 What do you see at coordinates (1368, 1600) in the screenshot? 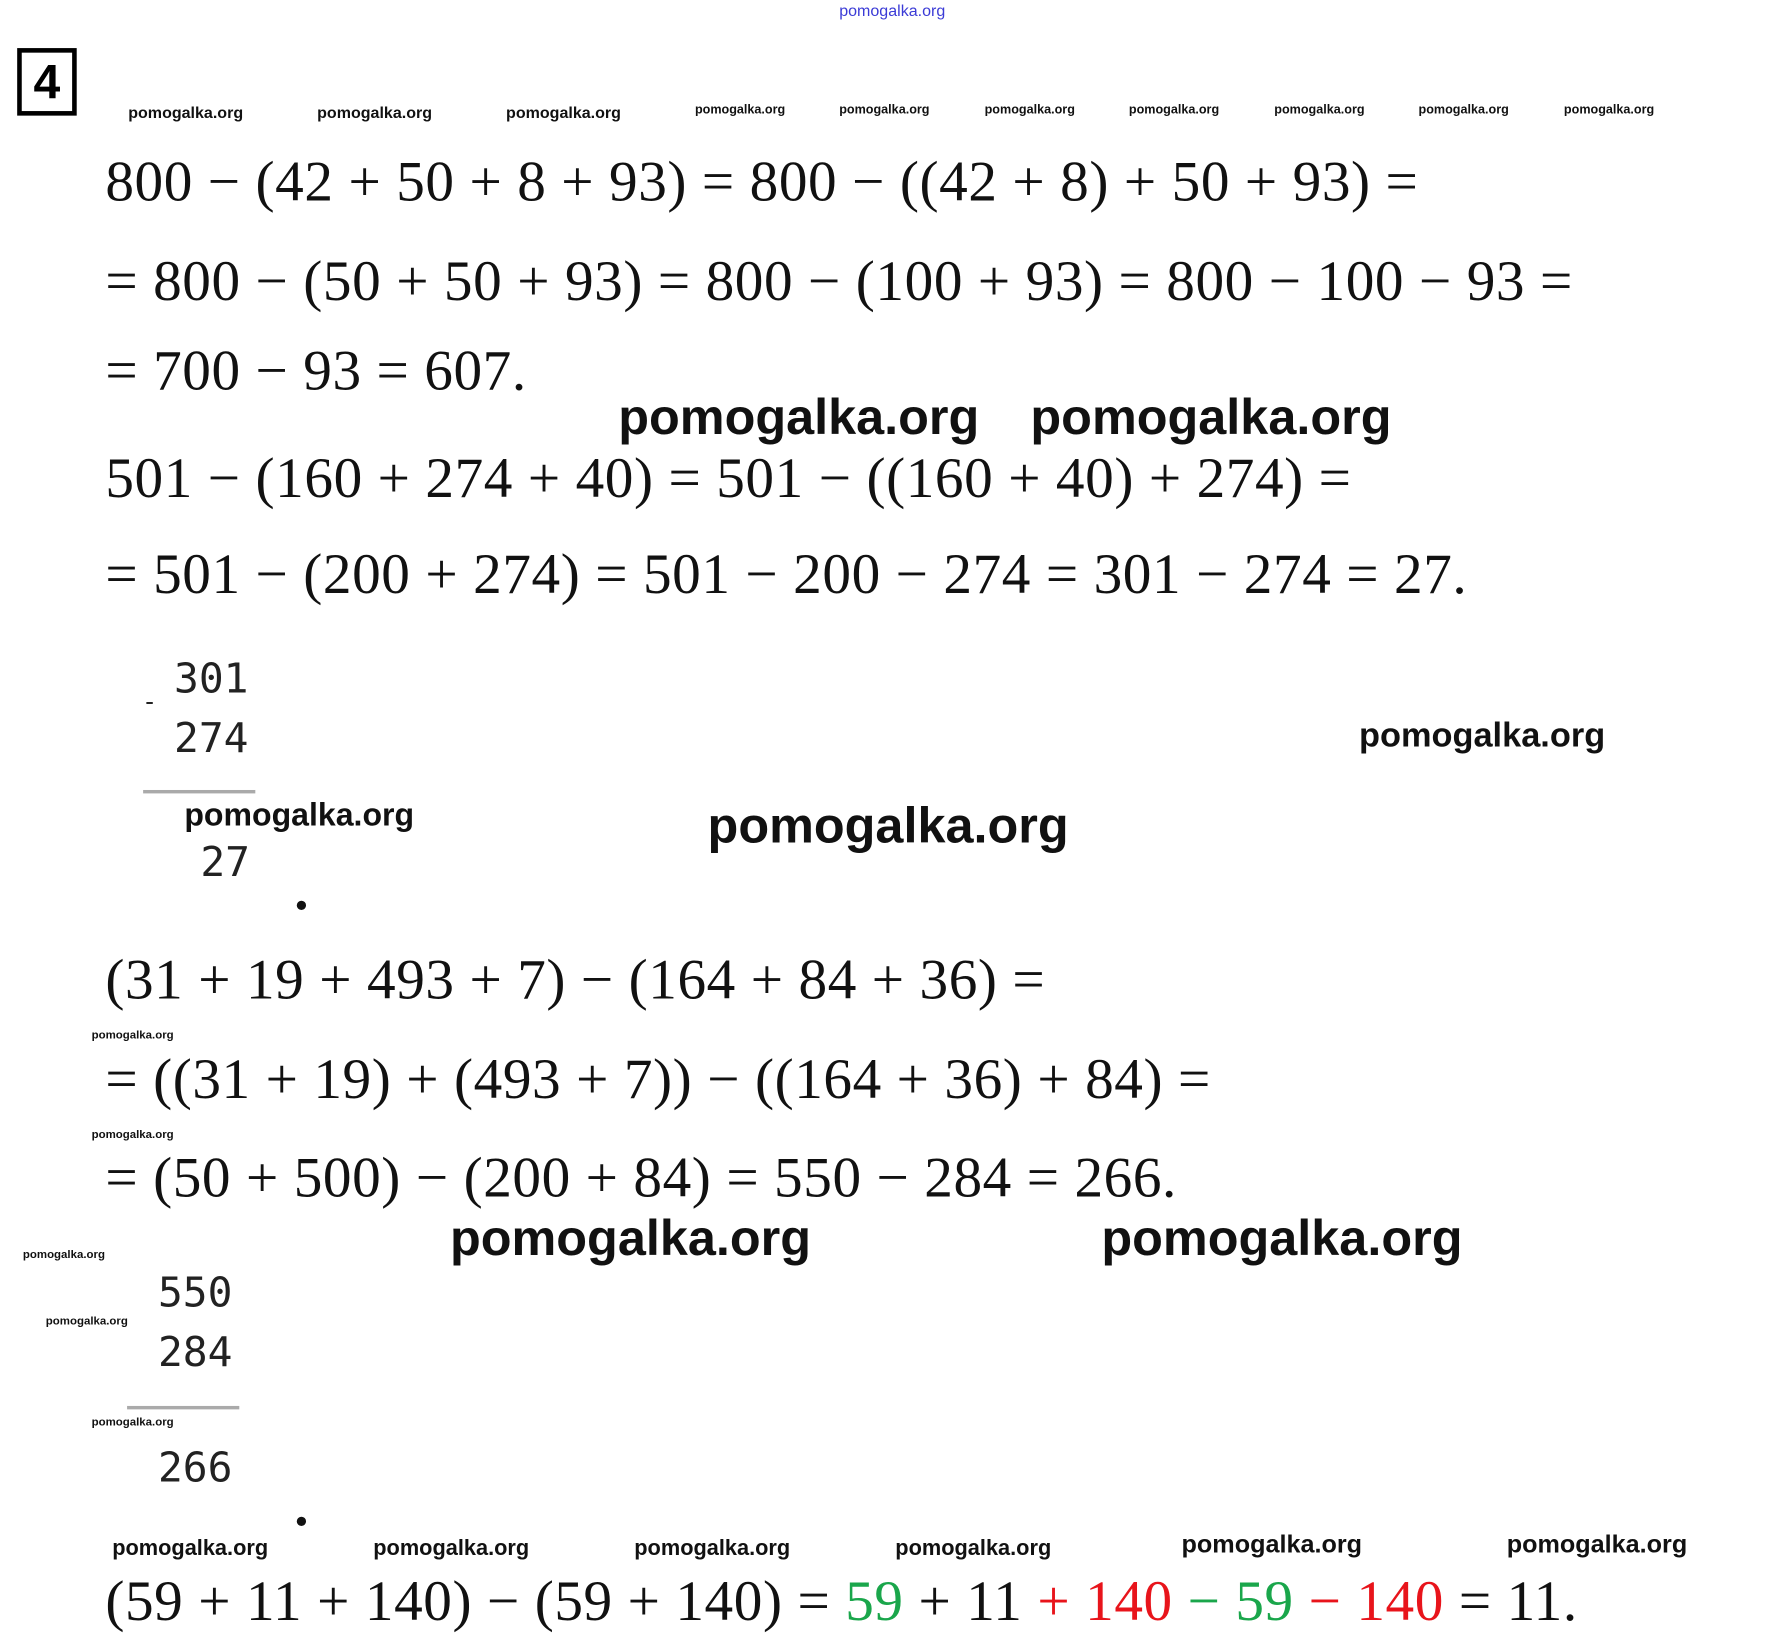
I see `segment-red: − 140` at bounding box center [1368, 1600].